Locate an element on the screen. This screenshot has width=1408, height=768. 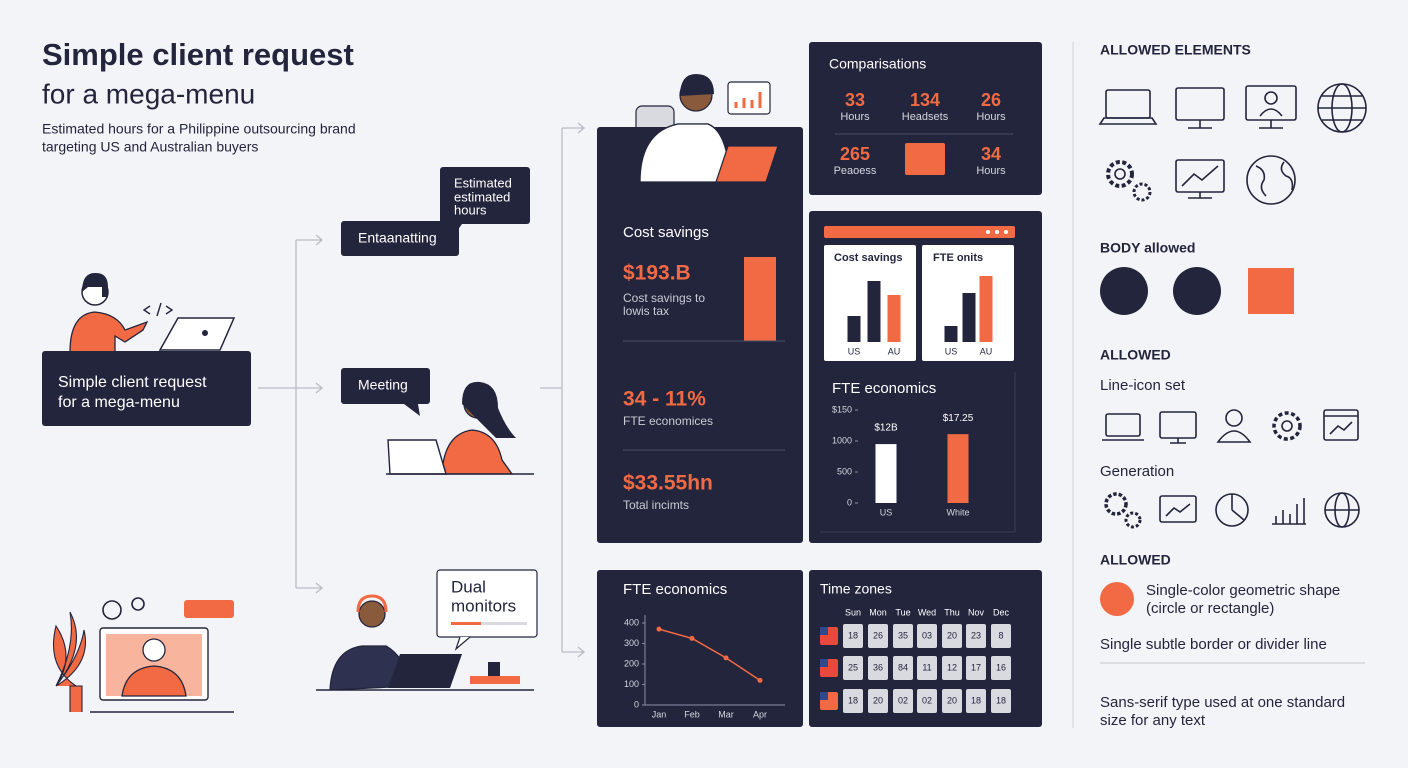
flag-canton is located at coordinates (824, 631).